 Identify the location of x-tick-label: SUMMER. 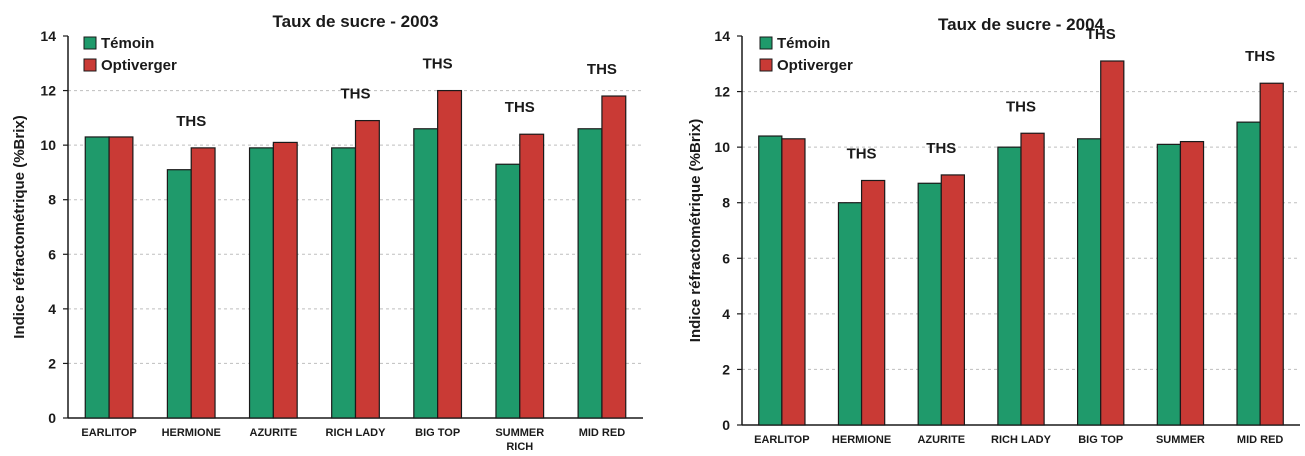
(1180, 440).